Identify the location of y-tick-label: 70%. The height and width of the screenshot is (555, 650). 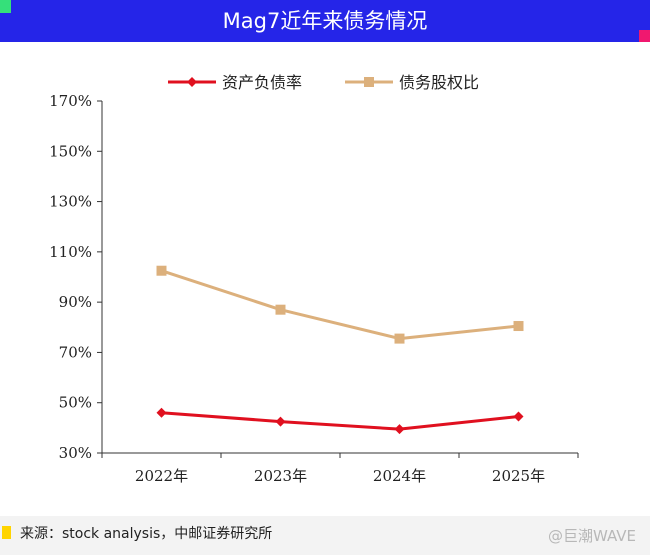
(75, 352).